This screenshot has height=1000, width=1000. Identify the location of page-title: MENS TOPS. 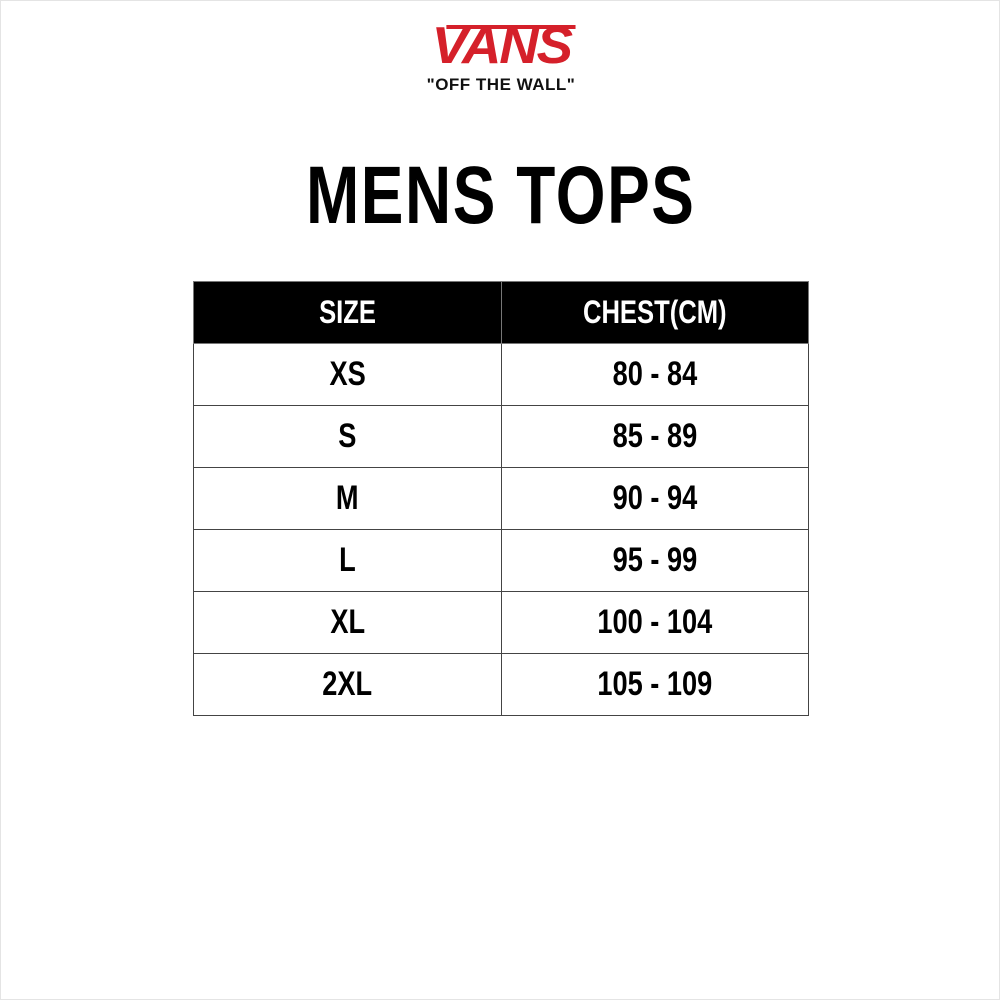
(501, 195).